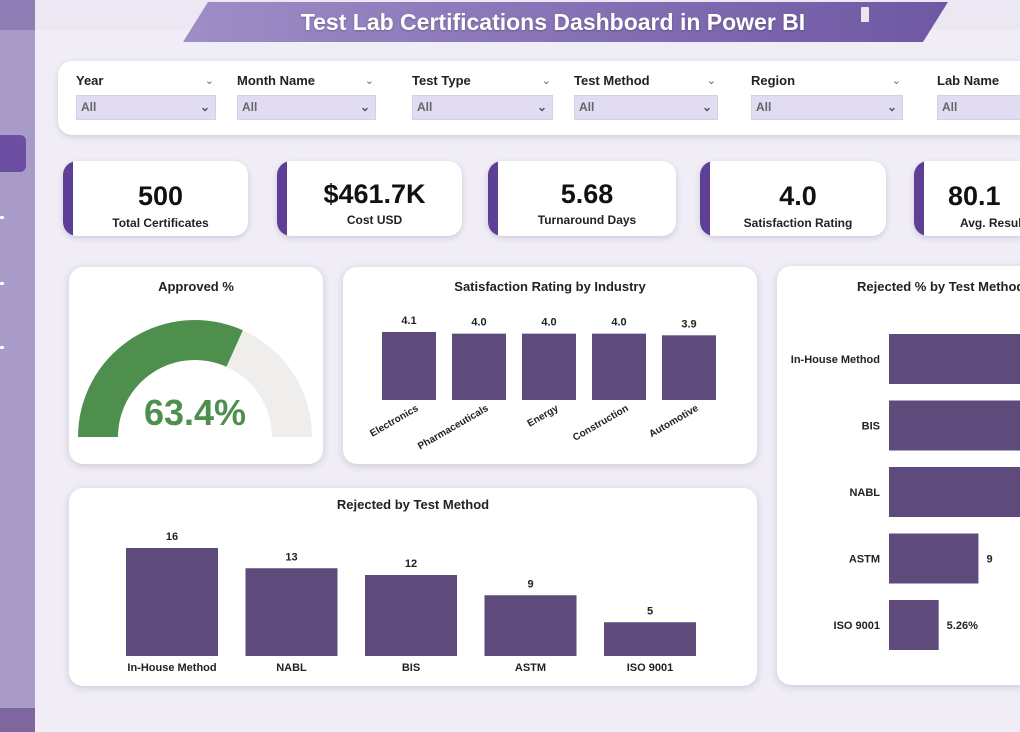 This screenshot has width=1020, height=732. What do you see at coordinates (543, 416) in the screenshot?
I see `category-label: Energy` at bounding box center [543, 416].